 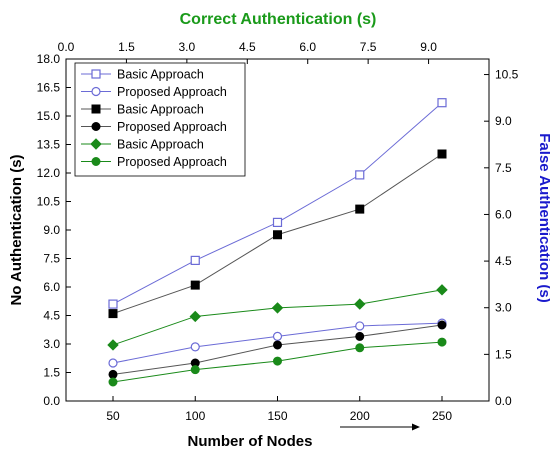 What do you see at coordinates (187, 47) in the screenshot?
I see `top-tick-label: 3.0` at bounding box center [187, 47].